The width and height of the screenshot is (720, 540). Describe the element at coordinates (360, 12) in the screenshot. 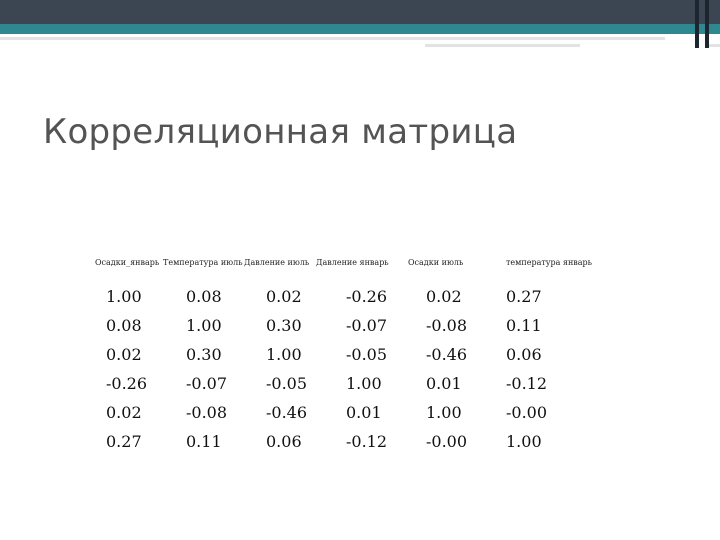

I see `top-decor-bar` at that location.